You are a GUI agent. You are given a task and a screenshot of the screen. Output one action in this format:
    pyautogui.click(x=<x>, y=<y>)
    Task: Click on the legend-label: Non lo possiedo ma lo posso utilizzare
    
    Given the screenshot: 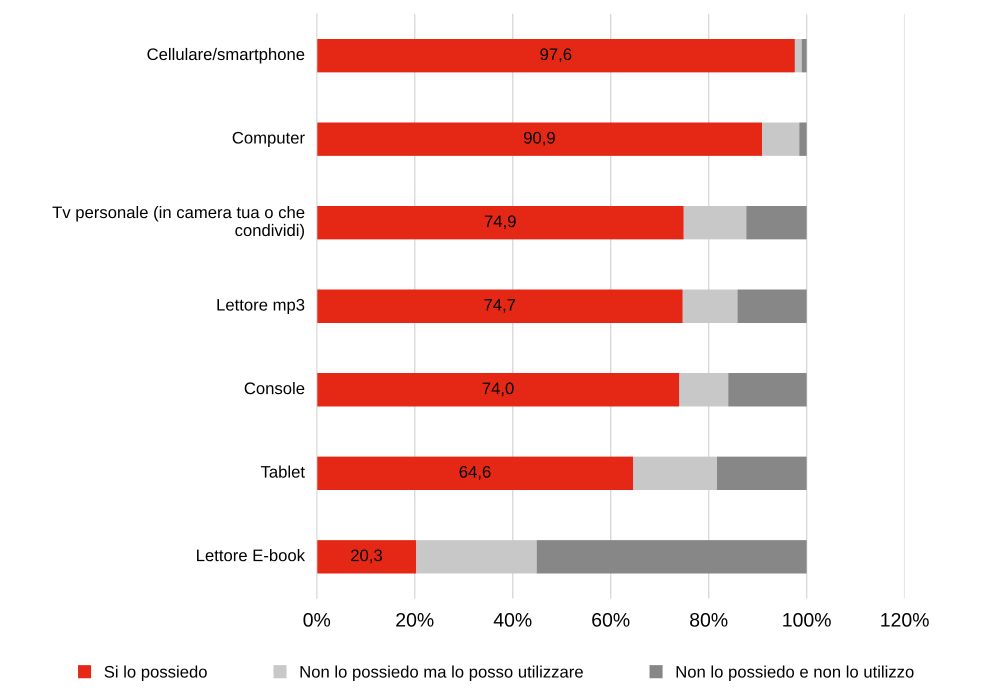 What is the action you would take?
    pyautogui.click(x=441, y=673)
    